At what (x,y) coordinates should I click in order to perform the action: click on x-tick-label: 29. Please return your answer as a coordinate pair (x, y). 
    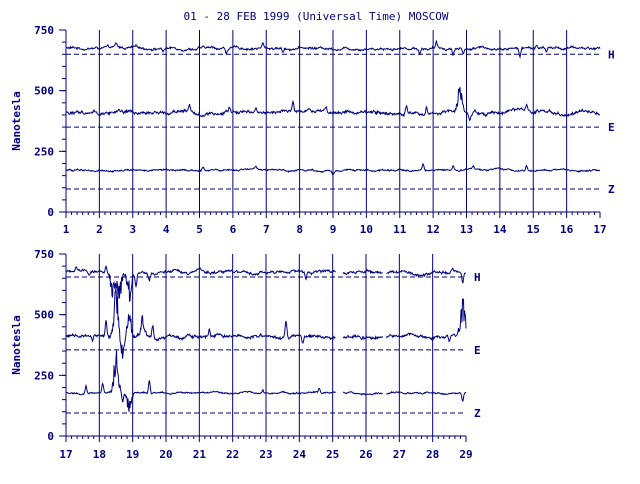
    Looking at the image, I should click on (465, 454).